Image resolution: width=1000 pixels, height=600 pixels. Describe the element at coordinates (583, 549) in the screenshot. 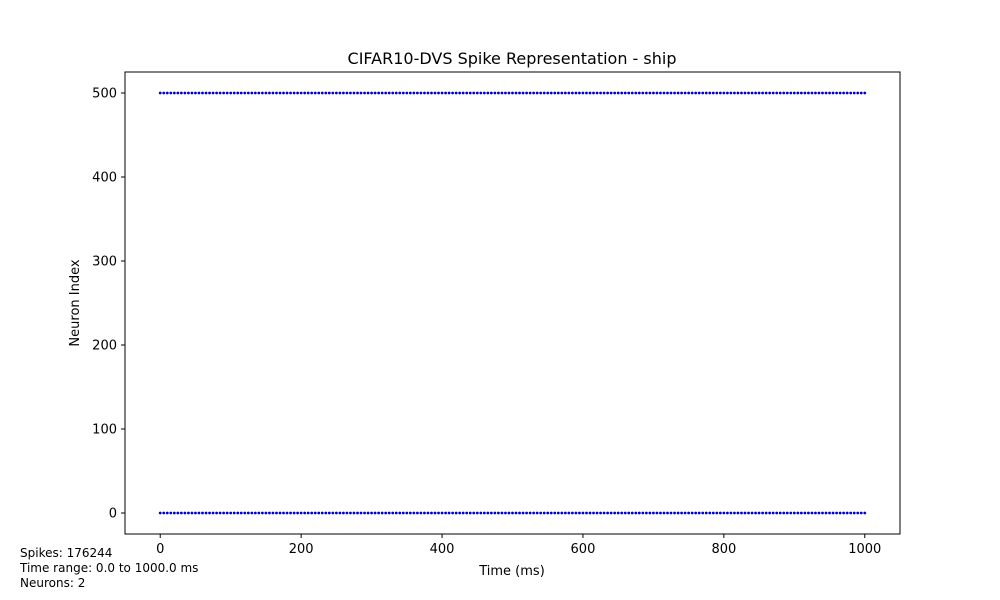

I see `x-tick-label: 600` at that location.